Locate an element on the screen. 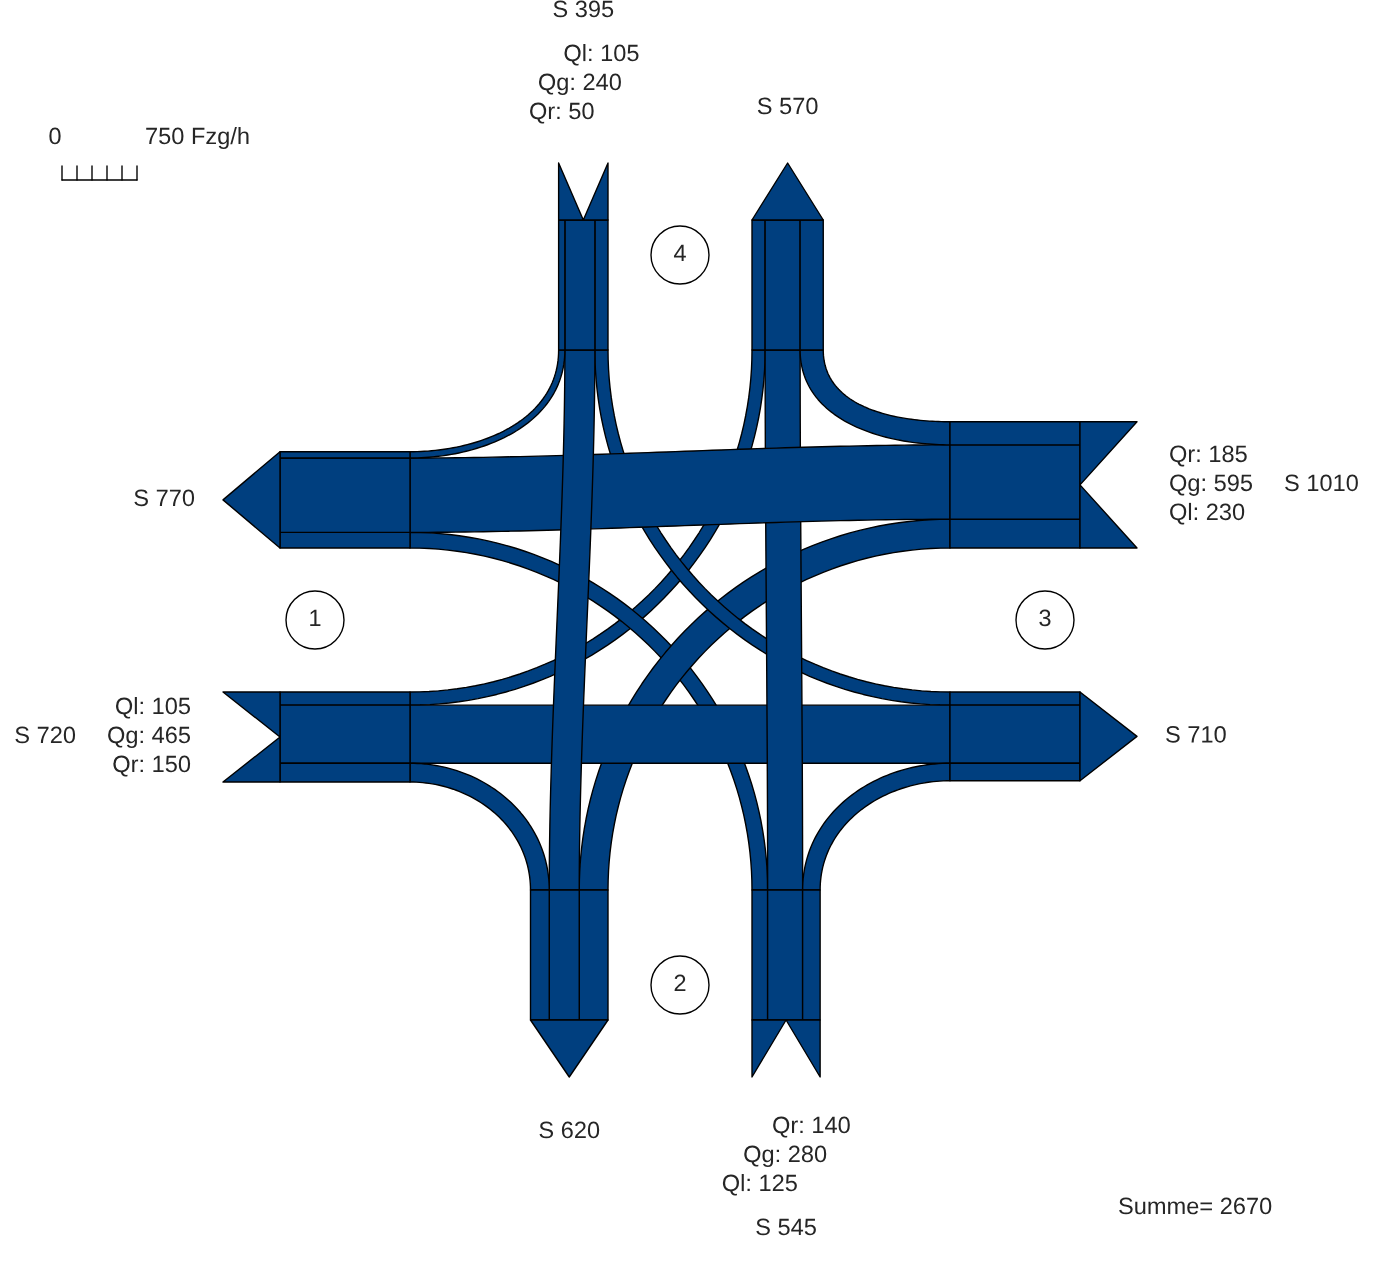 The width and height of the screenshot is (1382, 1263). data-label: S 710 is located at coordinates (1196, 734).